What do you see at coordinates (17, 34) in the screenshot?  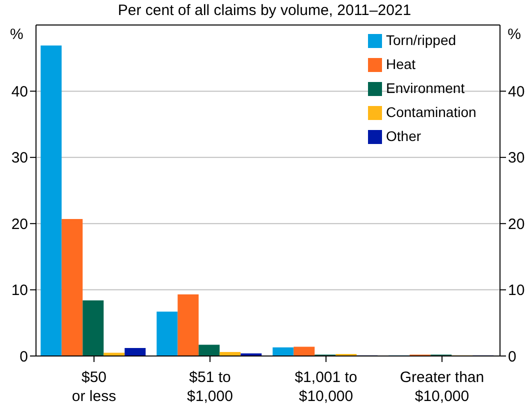 I see `y-axis-title: %` at bounding box center [17, 34].